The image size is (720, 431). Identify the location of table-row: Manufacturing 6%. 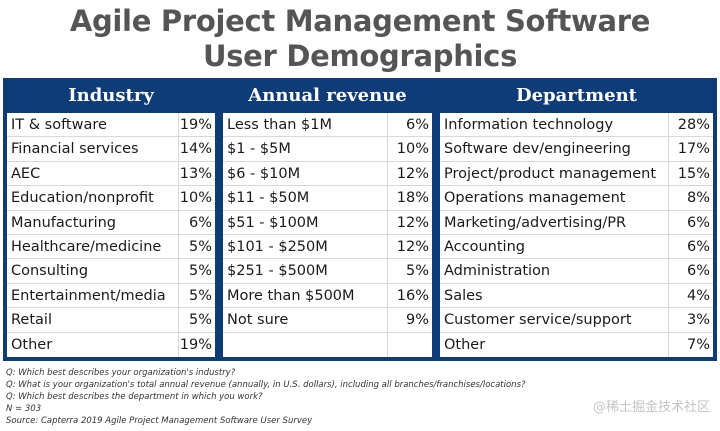
(111, 222).